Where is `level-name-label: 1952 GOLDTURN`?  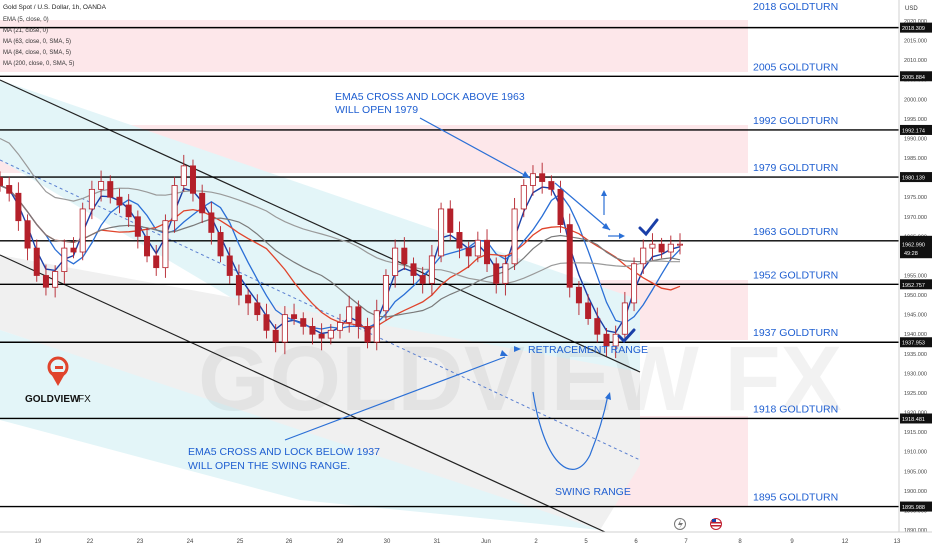
level-name-label: 1952 GOLDTURN is located at coordinates (795, 275).